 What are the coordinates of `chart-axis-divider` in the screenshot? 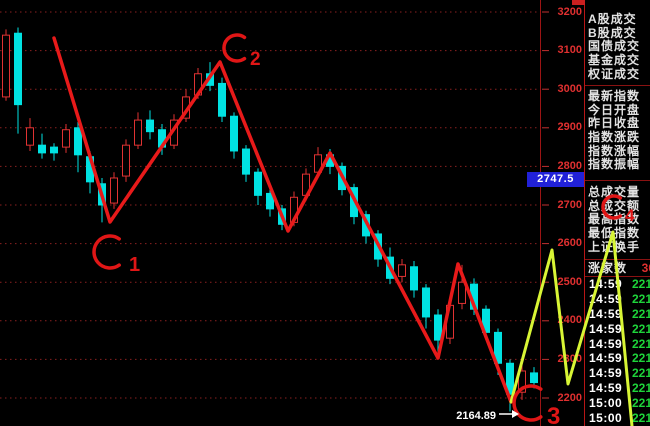 It's located at (540, 213).